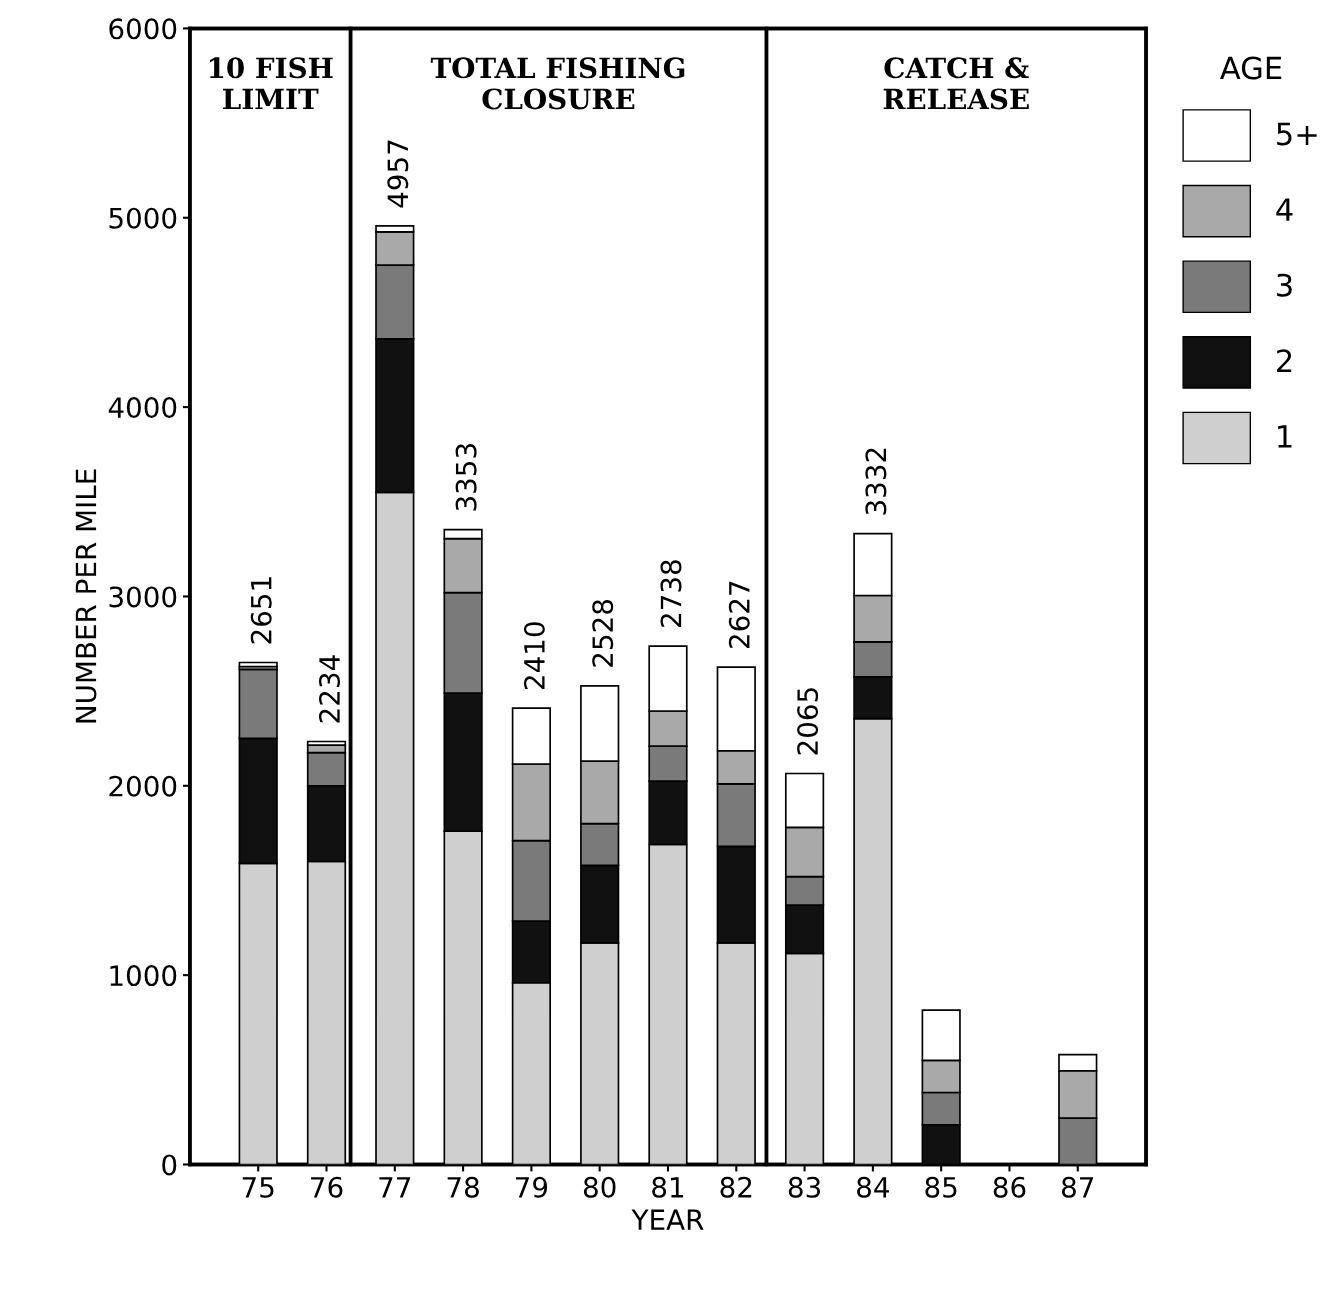  What do you see at coordinates (258, 1187) in the screenshot?
I see `x-tick-label: 75` at bounding box center [258, 1187].